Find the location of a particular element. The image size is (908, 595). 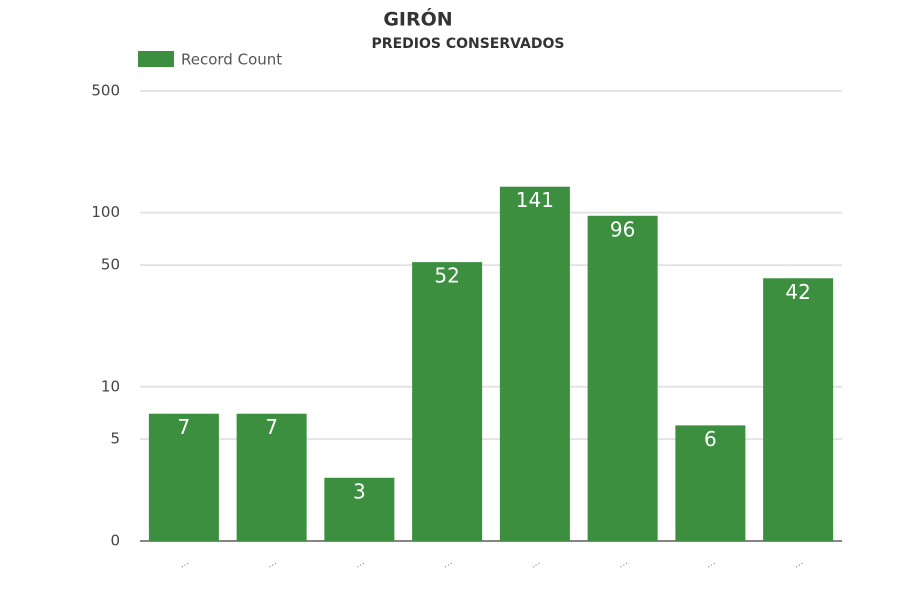

y-tick-label: 500 is located at coordinates (105, 91).